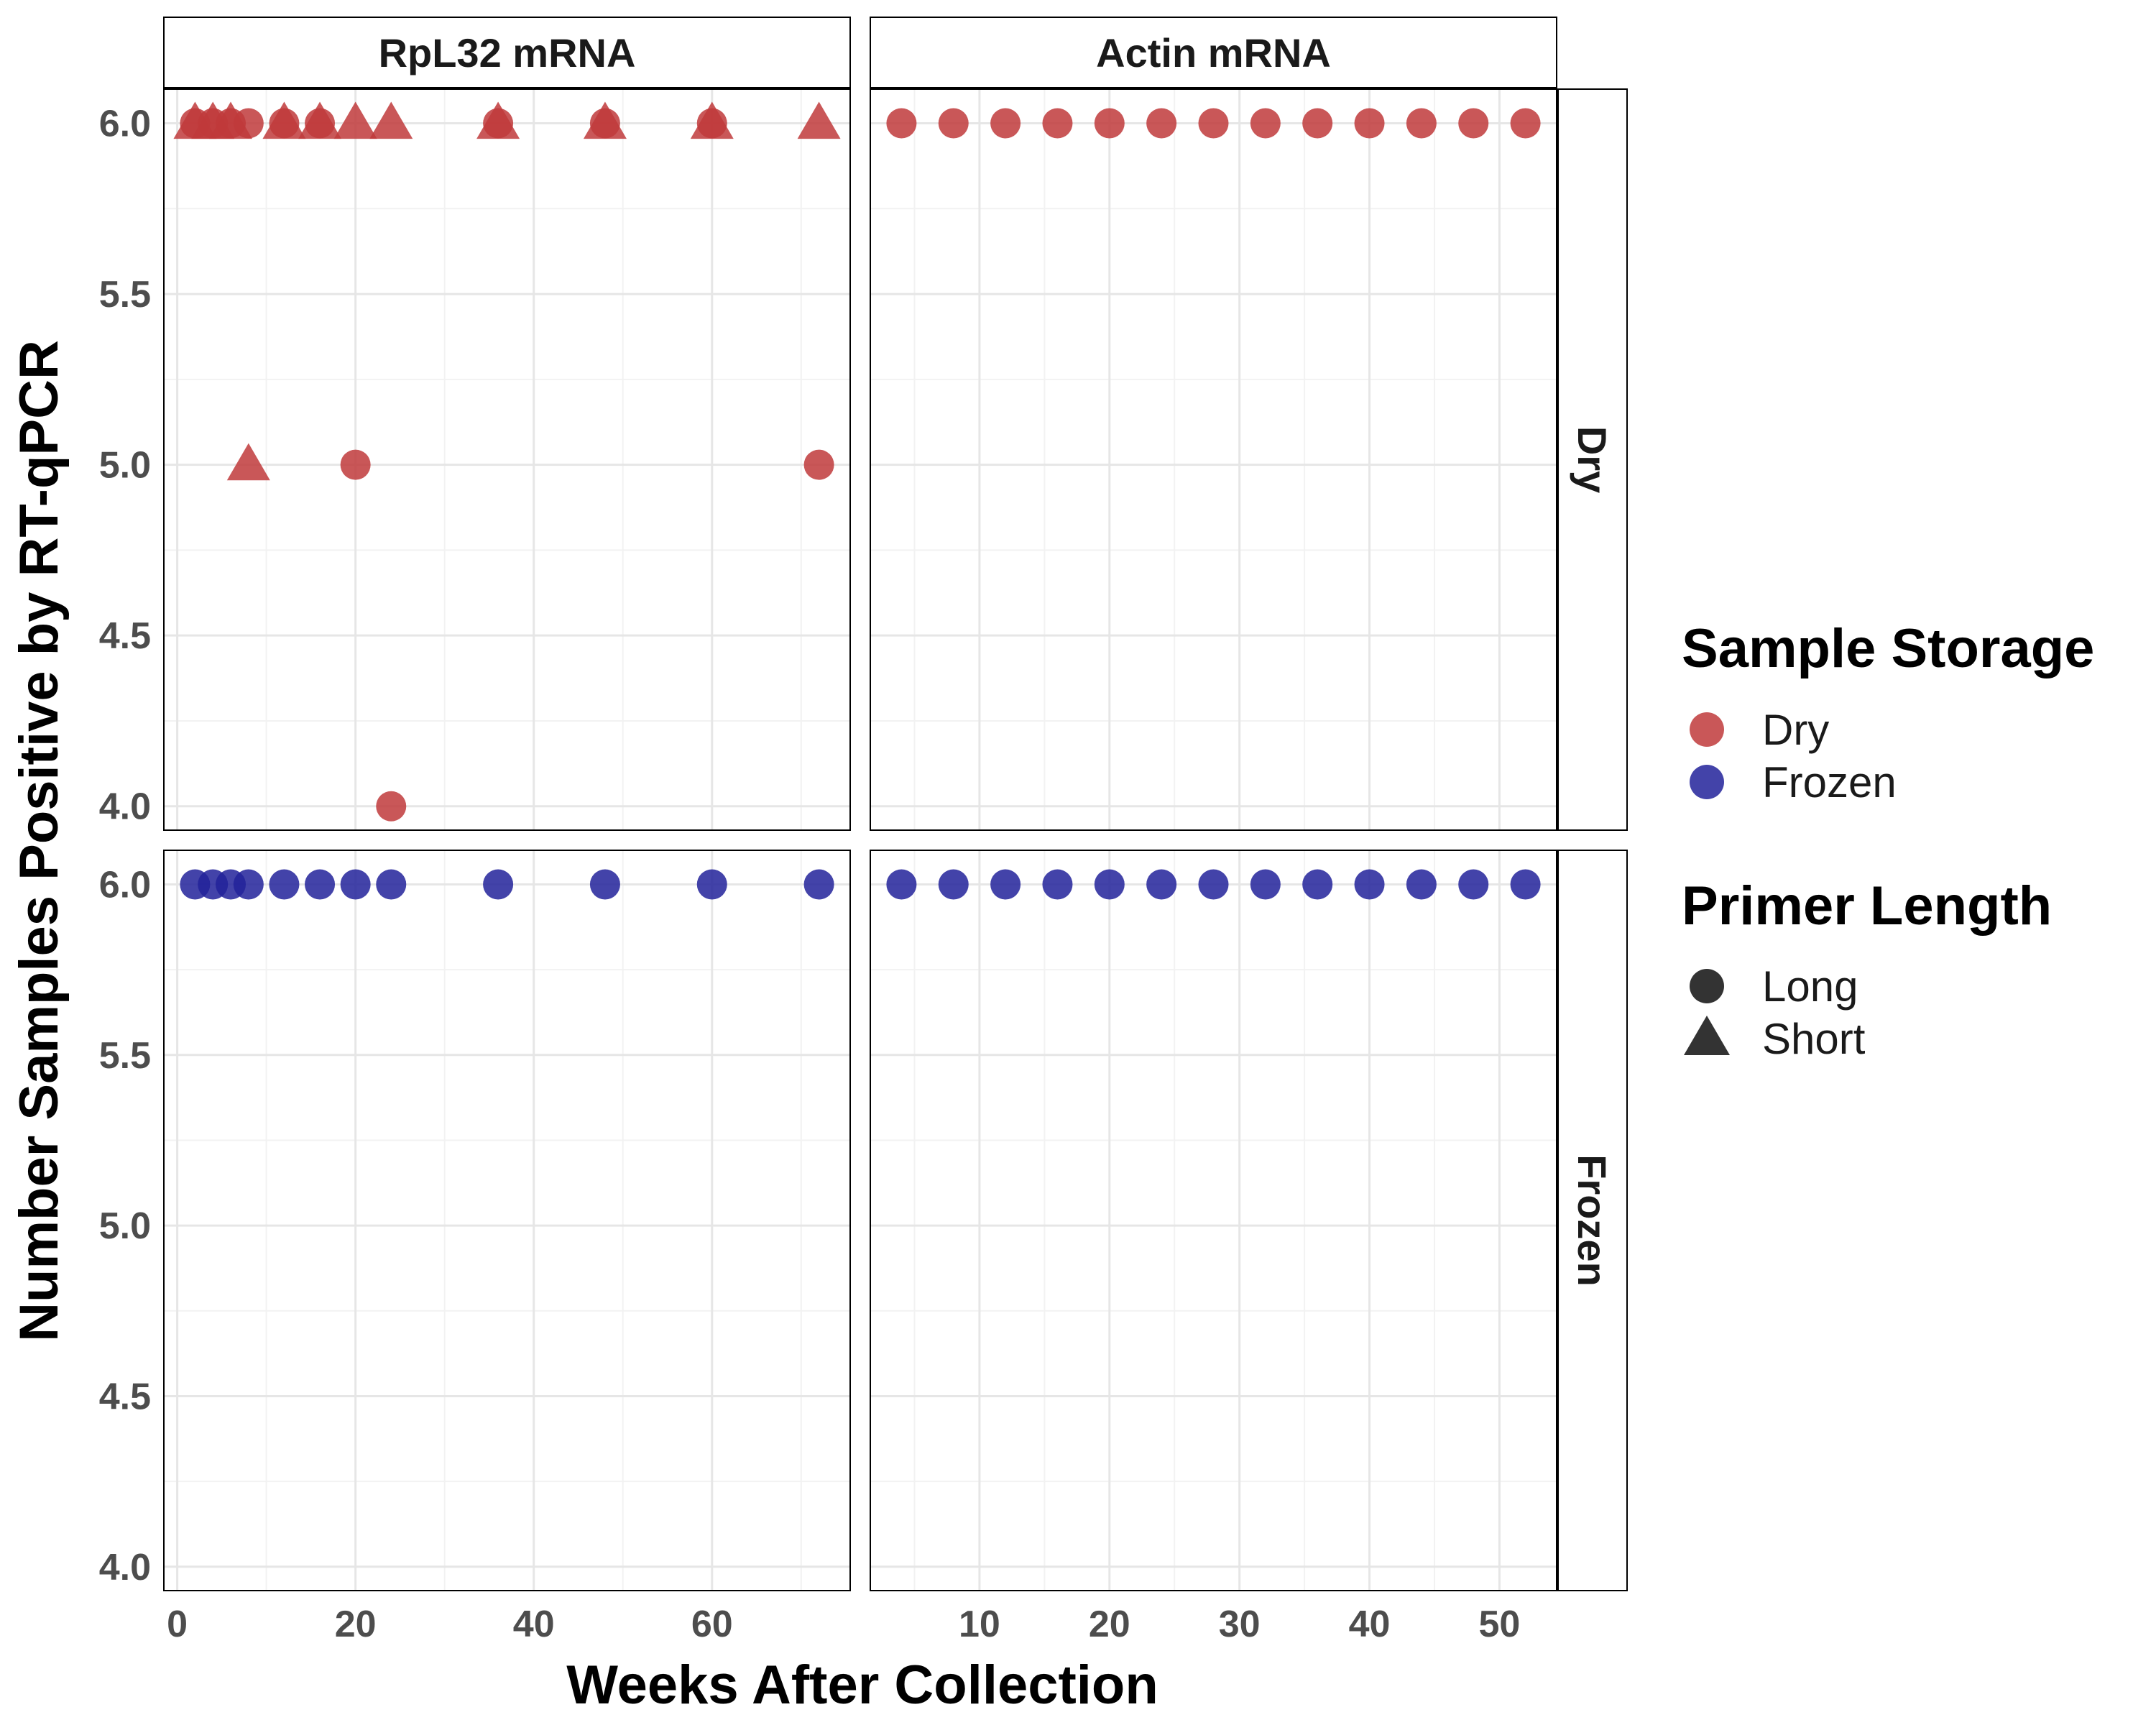 Image resolution: width=2156 pixels, height=1725 pixels. I want to click on column-strip: Actin mRNA, so click(1213, 52).